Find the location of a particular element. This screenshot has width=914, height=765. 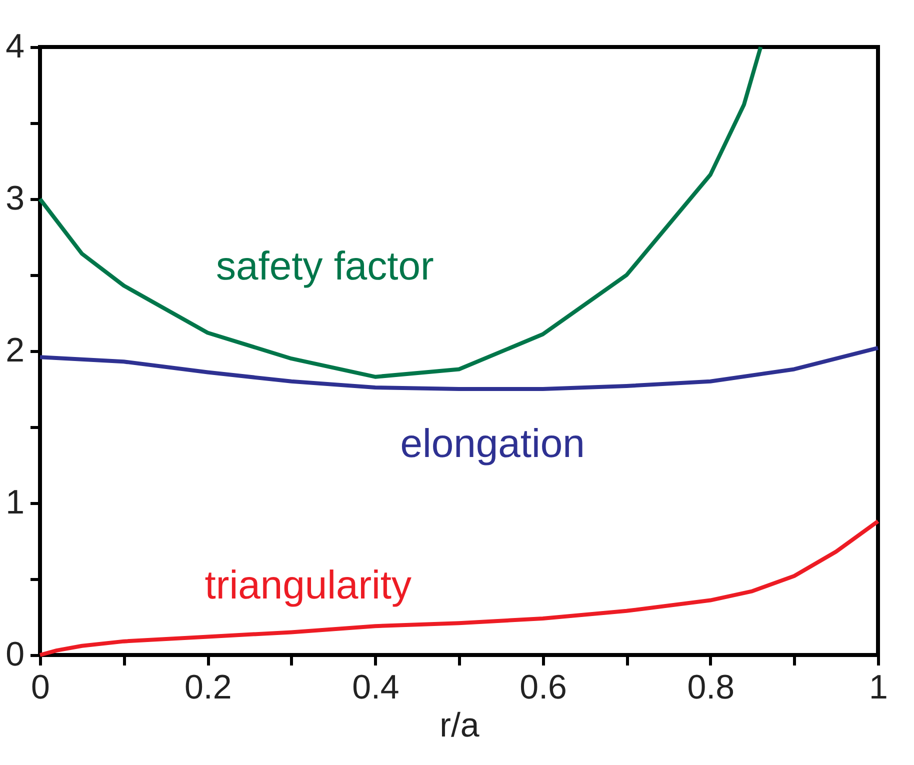

series-label: safety factor is located at coordinates (325, 266).